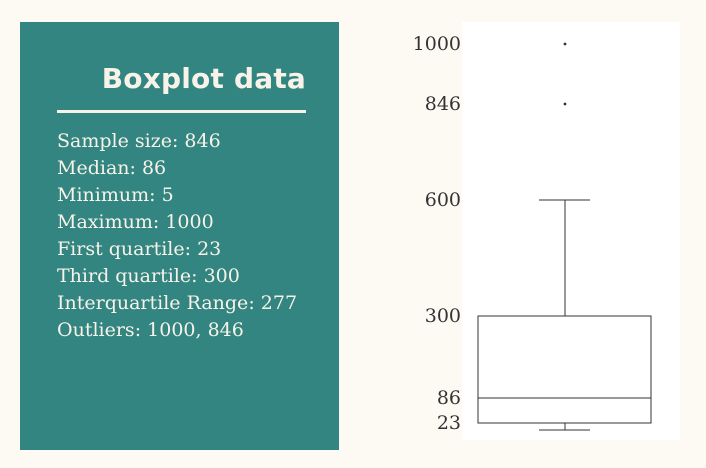  Describe the element at coordinates (443, 104) in the screenshot. I see `y-tick-label-846: 846` at that location.